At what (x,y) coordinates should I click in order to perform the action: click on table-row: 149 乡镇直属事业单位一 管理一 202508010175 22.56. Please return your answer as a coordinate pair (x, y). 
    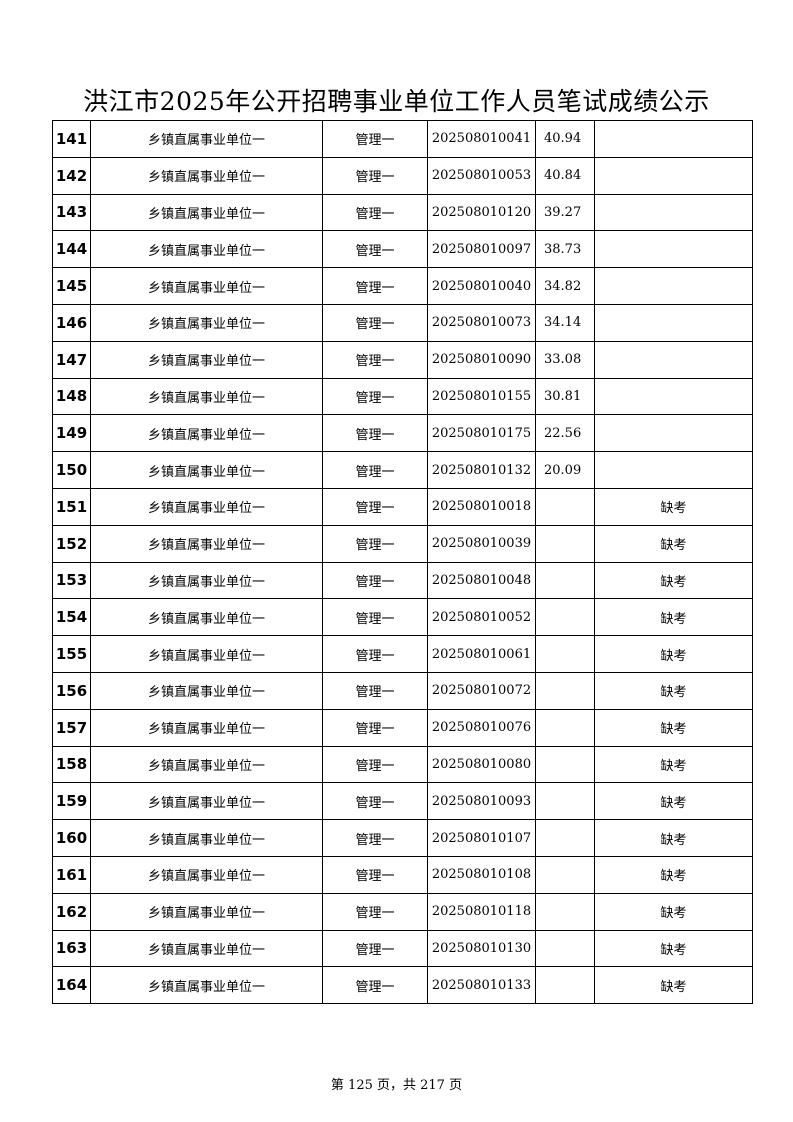
    Looking at the image, I should click on (402, 433).